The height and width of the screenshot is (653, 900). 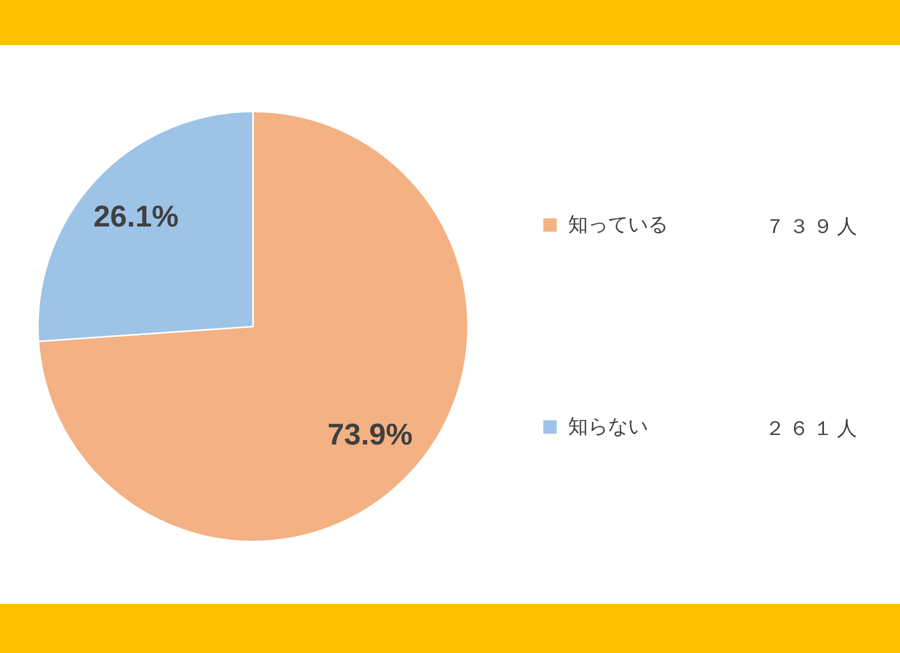 I want to click on text: ７３９人, so click(x=813, y=226).